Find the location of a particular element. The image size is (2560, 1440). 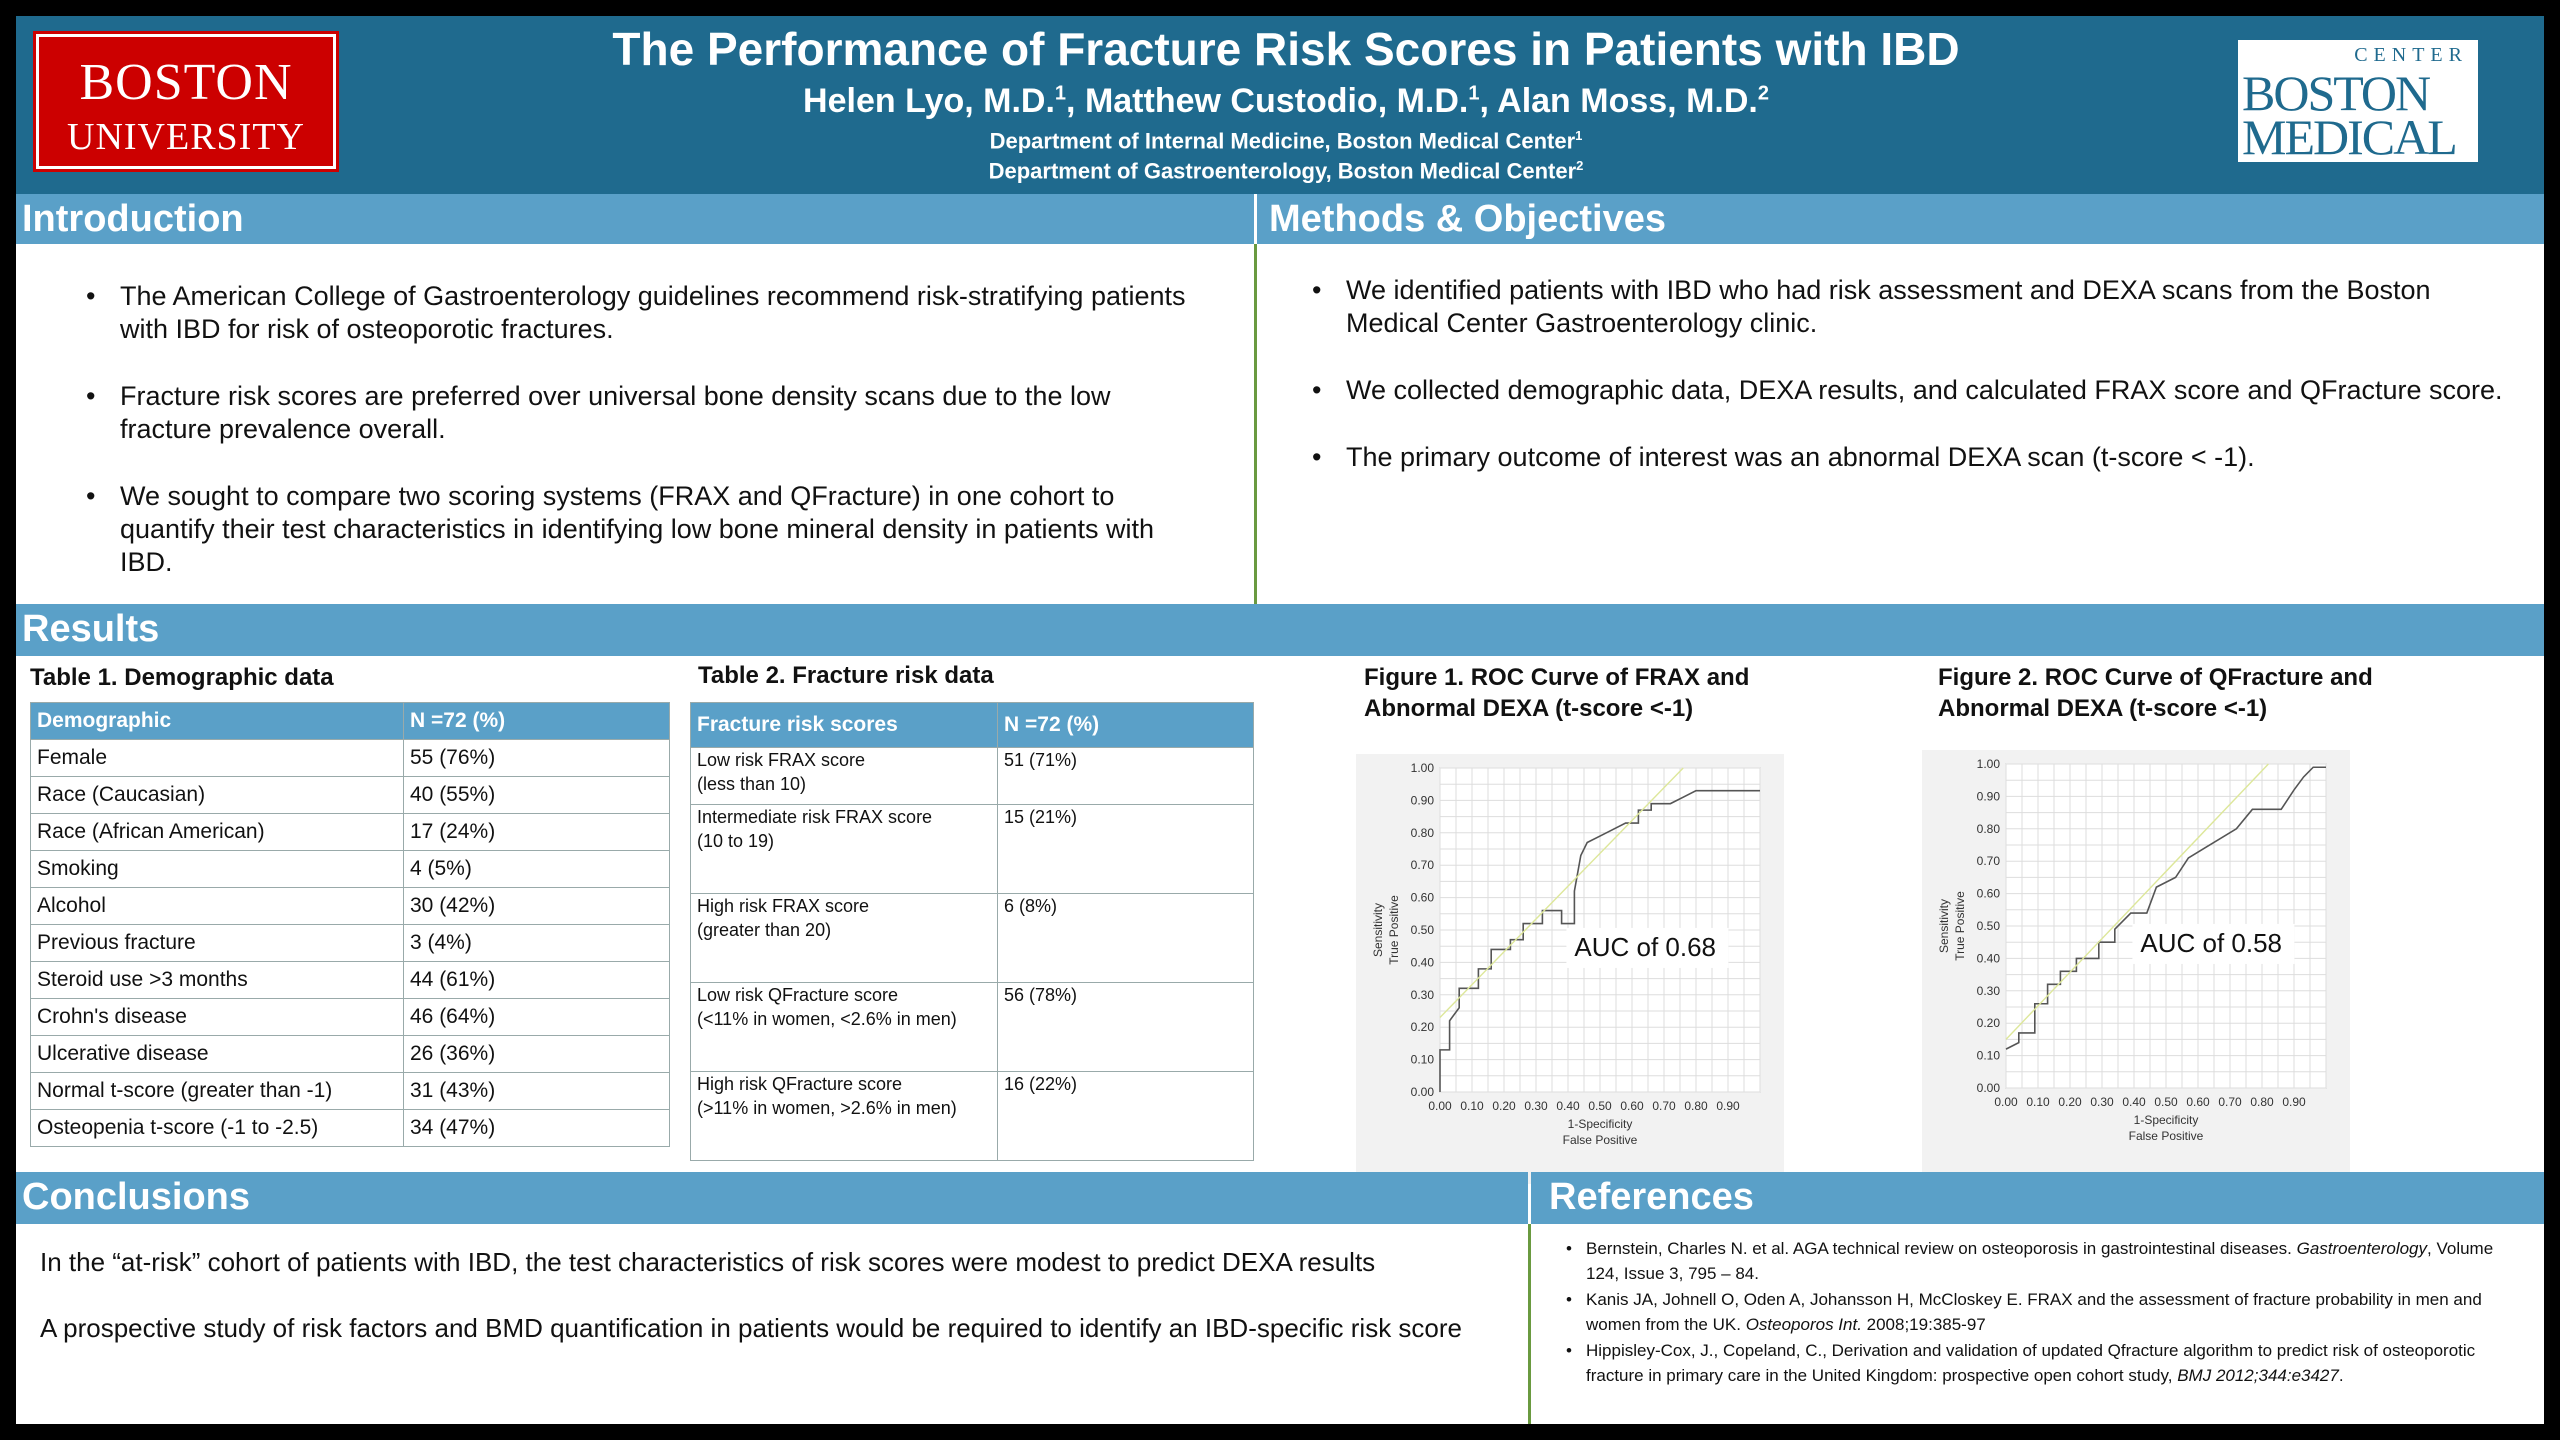

table1-header-row: Demographic N =72 (%) is located at coordinates (350, 721).